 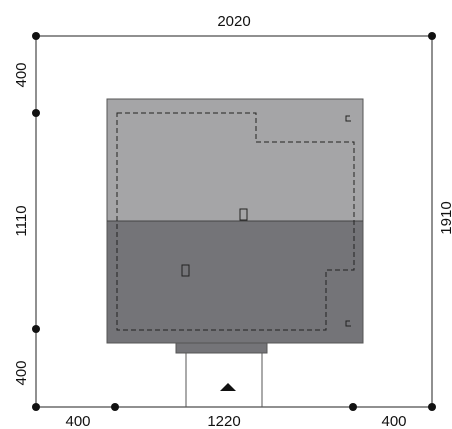 I want to click on entrance-path, so click(x=224, y=380).